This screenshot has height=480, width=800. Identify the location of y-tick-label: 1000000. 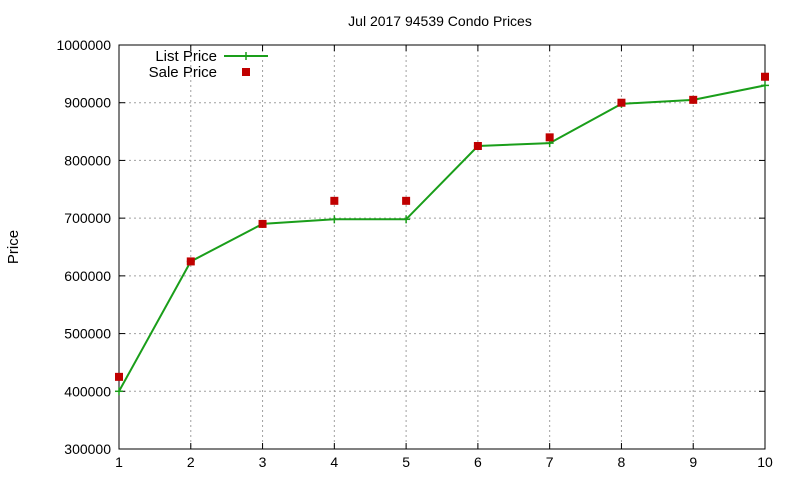
(83, 45).